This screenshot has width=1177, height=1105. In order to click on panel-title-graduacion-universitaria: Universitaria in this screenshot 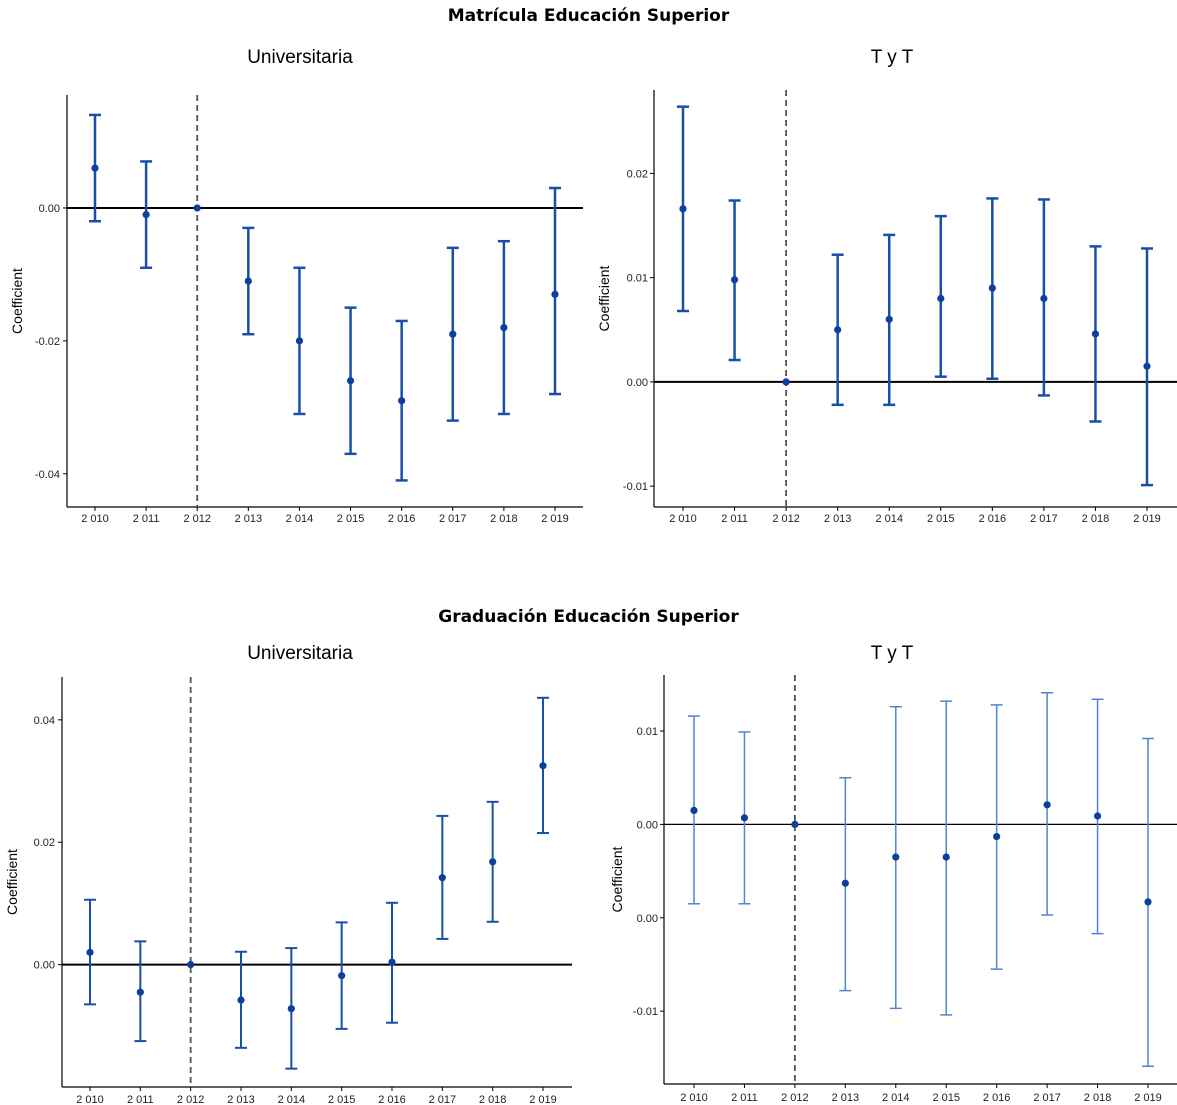, I will do `click(300, 653)`.